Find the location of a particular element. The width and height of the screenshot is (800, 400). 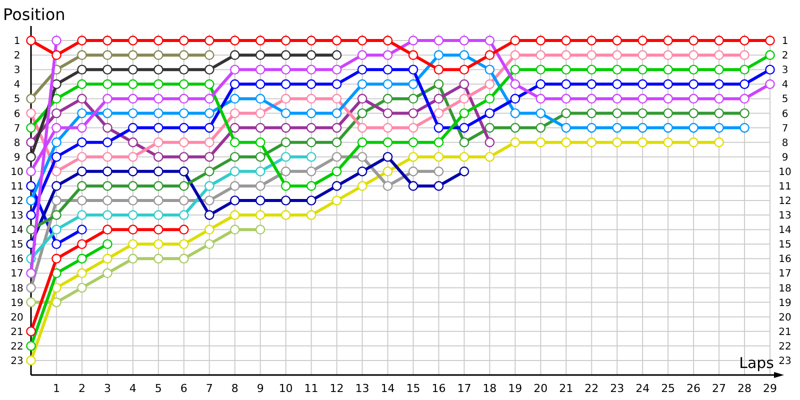

x-tick-label: 1 is located at coordinates (56, 388).